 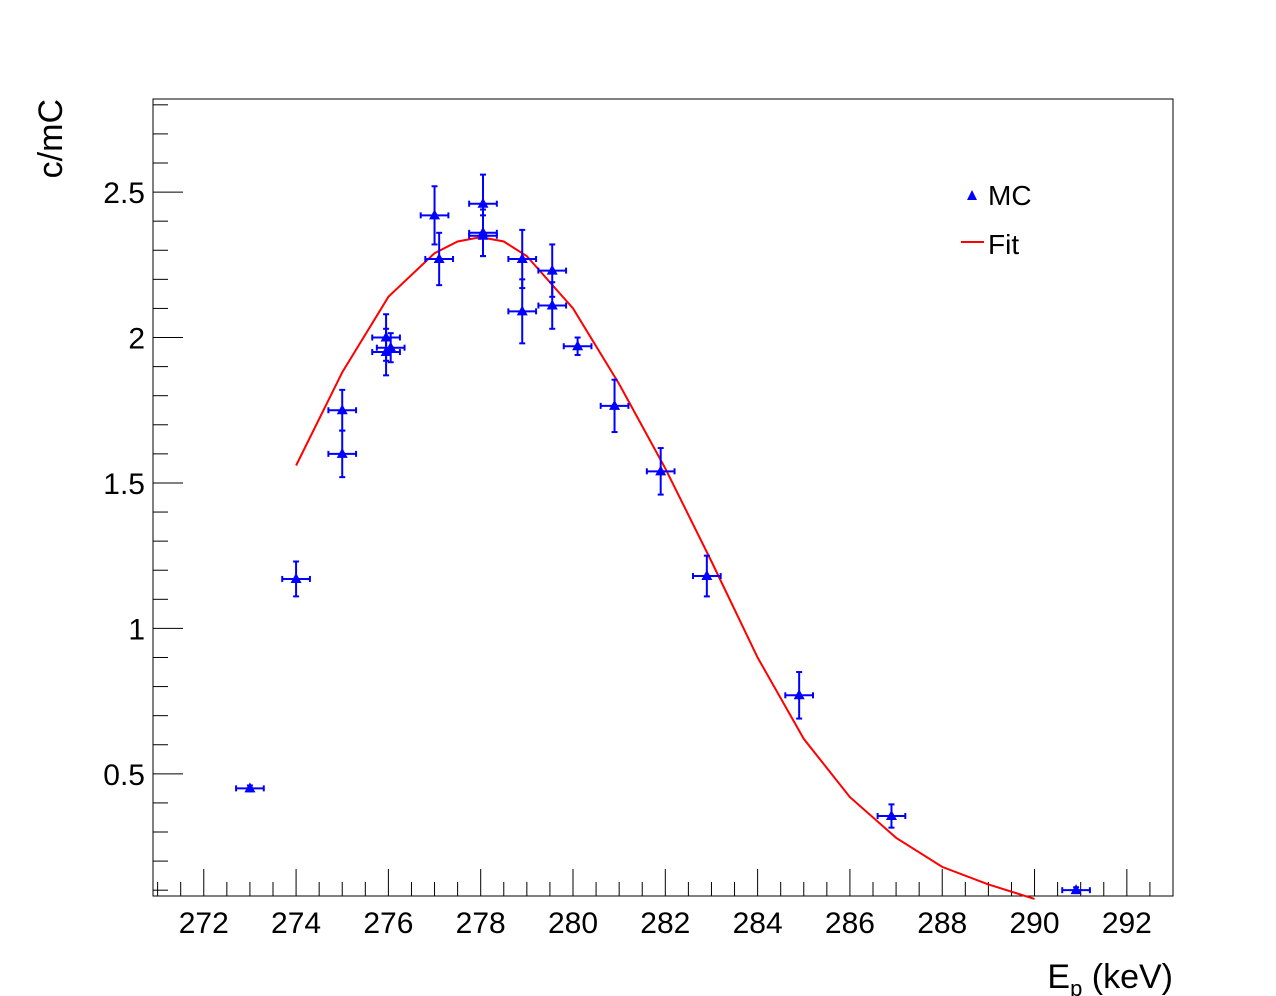 I want to click on legend-mc-label: MC, so click(x=1010, y=195).